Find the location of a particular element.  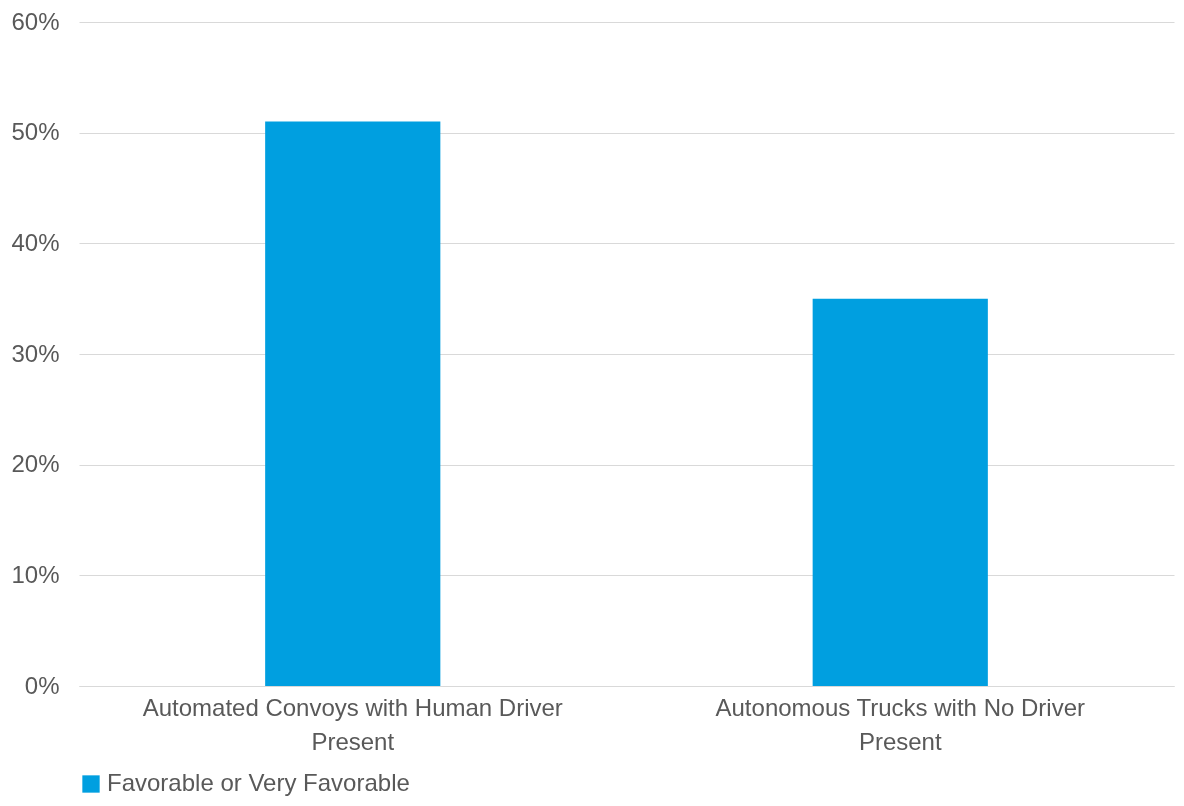

x-tick-label: Autonomous Trucks with No Driver Present is located at coordinates (900, 724).